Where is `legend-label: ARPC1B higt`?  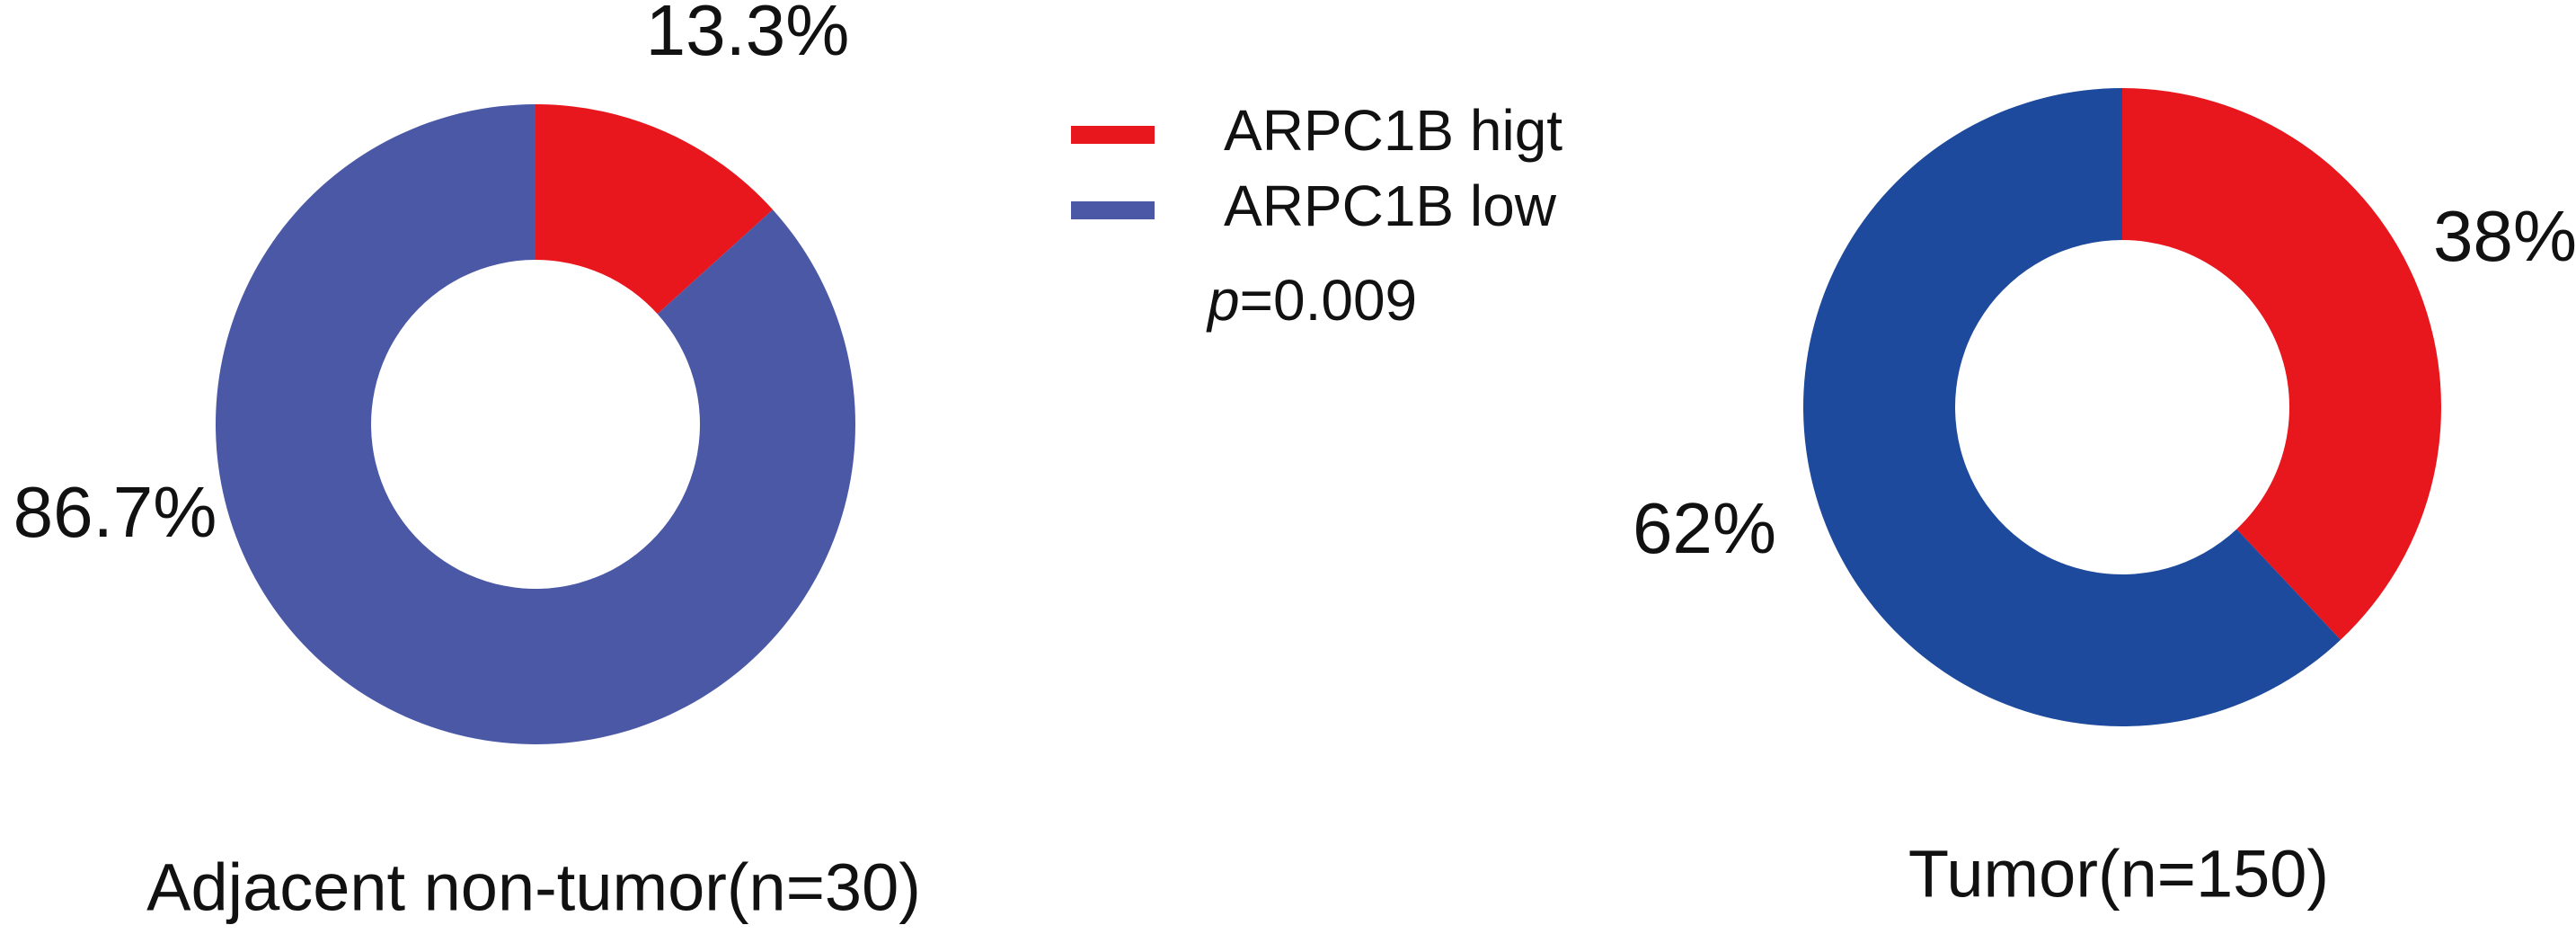 legend-label: ARPC1B higt is located at coordinates (1393, 130).